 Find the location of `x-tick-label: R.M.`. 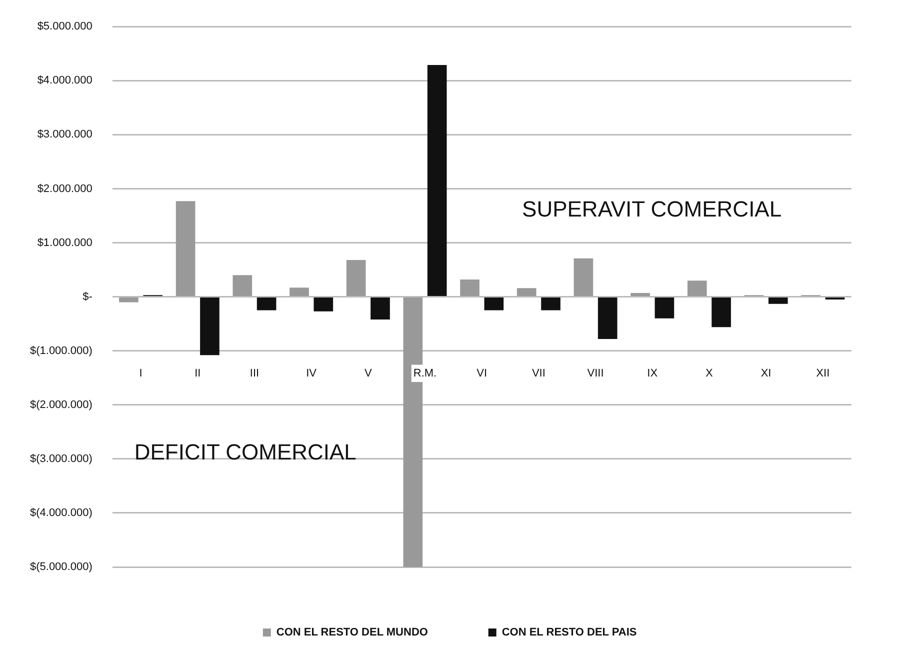

x-tick-label: R.M. is located at coordinates (425, 373).